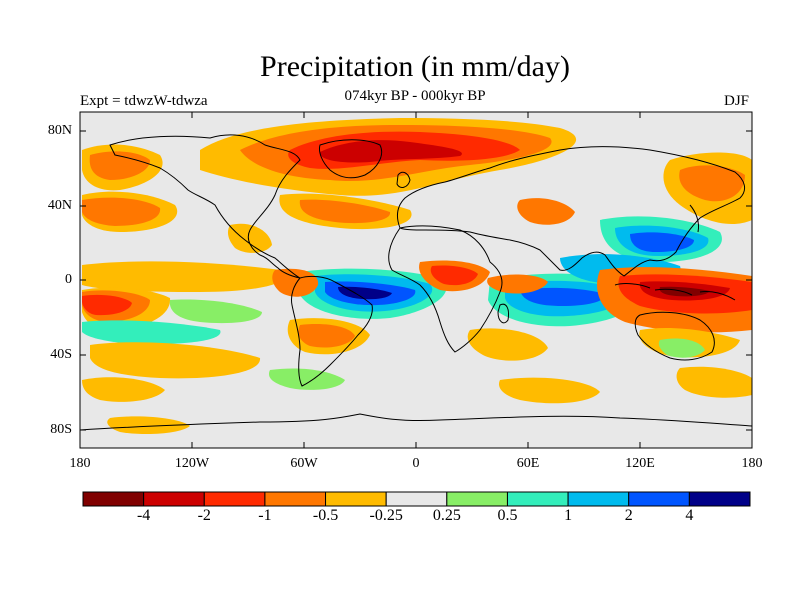  Describe the element at coordinates (503, 313) in the screenshot. I see `coastline-madagascar` at that location.